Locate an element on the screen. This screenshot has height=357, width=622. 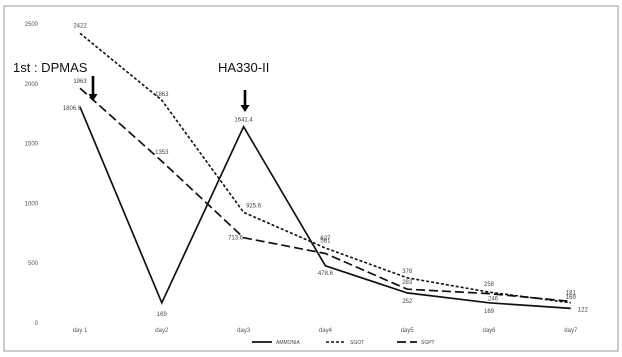
data-label-sgpt-2: 1353 is located at coordinates (162, 153).